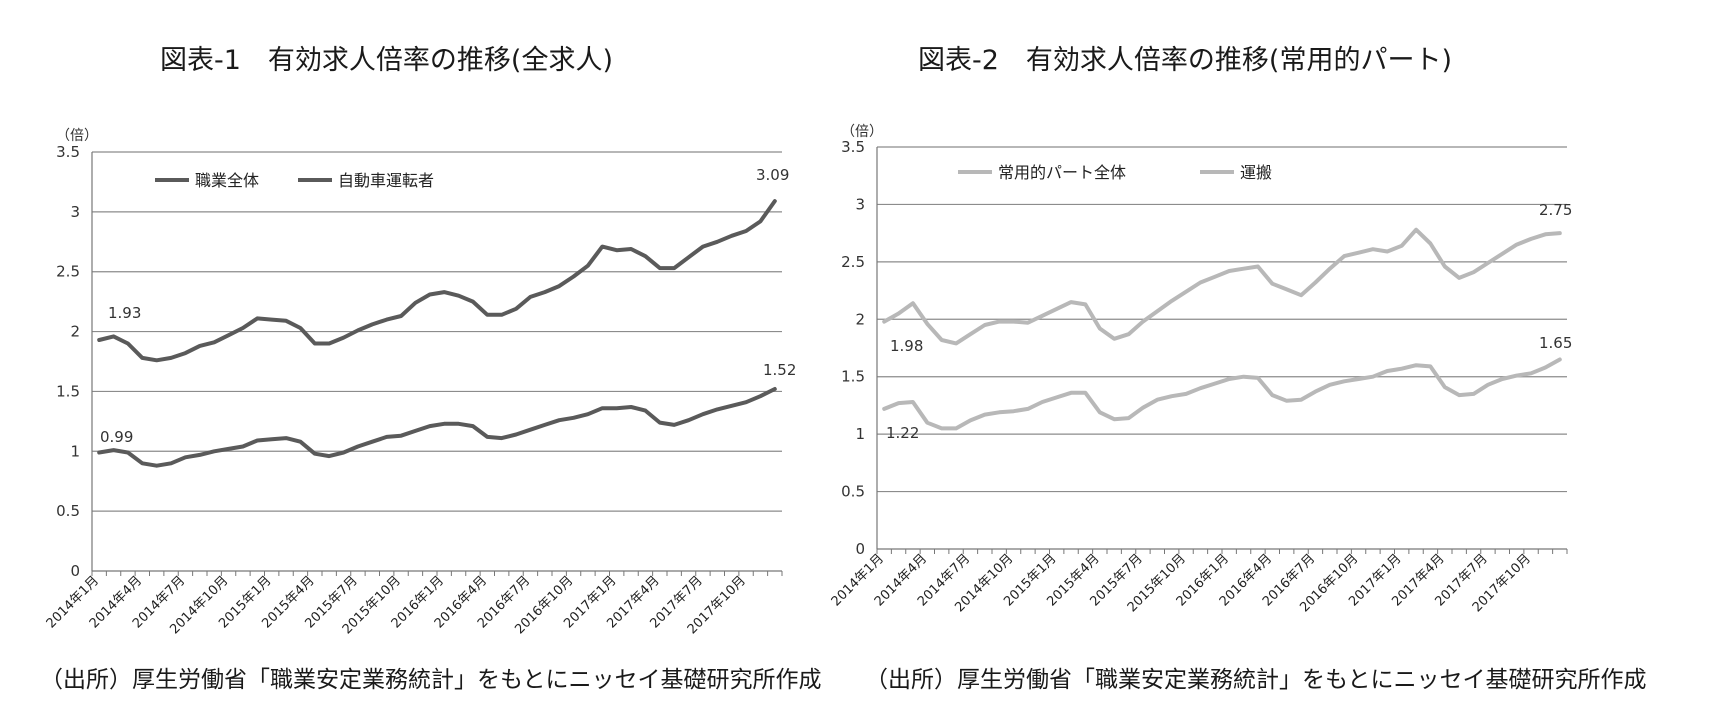 The width and height of the screenshot is (1718, 719). What do you see at coordinates (75, 332) in the screenshot?
I see `chart1-y-tick-label: 2` at bounding box center [75, 332].